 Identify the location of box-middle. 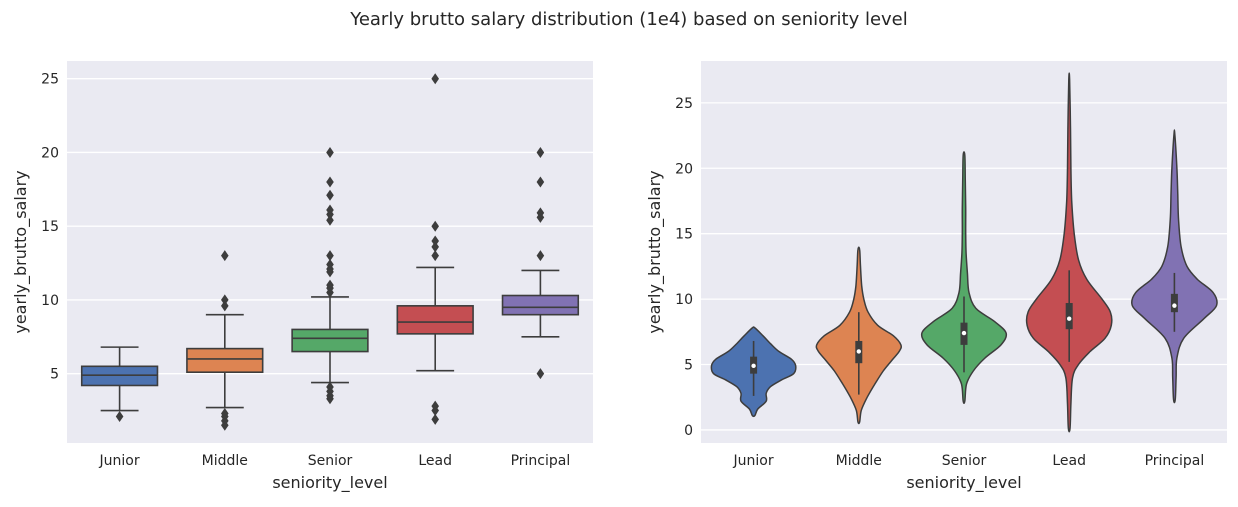
(225, 340).